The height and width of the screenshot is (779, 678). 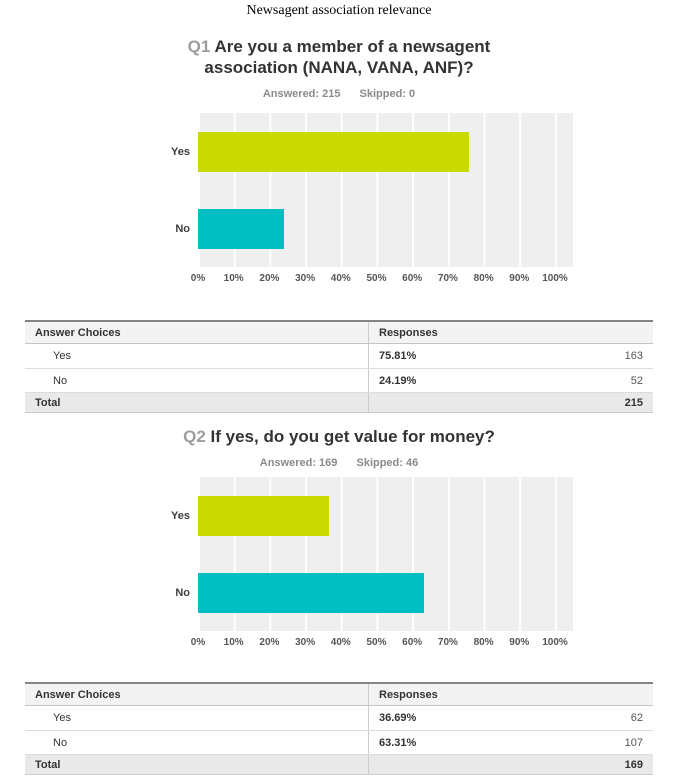 What do you see at coordinates (199, 46) in the screenshot?
I see `question-1-number: Q1` at bounding box center [199, 46].